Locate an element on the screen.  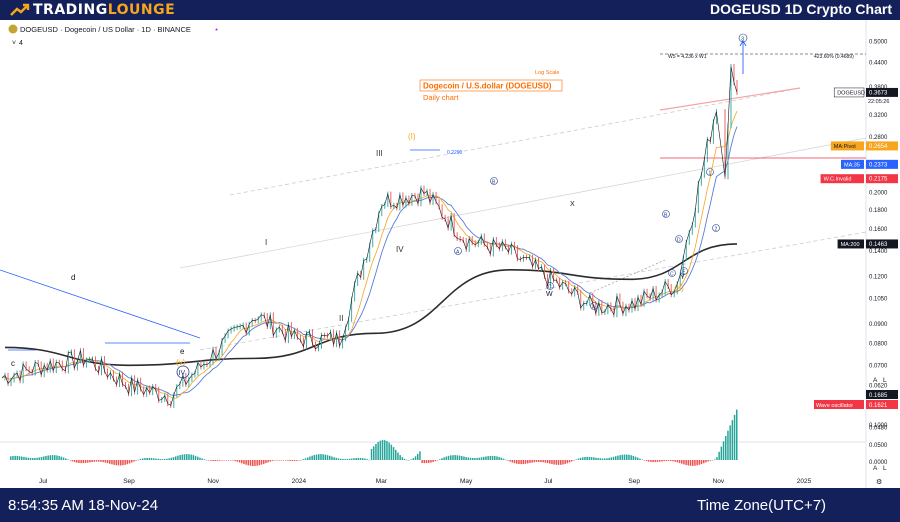
x-tick-label: Jul is located at coordinates (43, 481).